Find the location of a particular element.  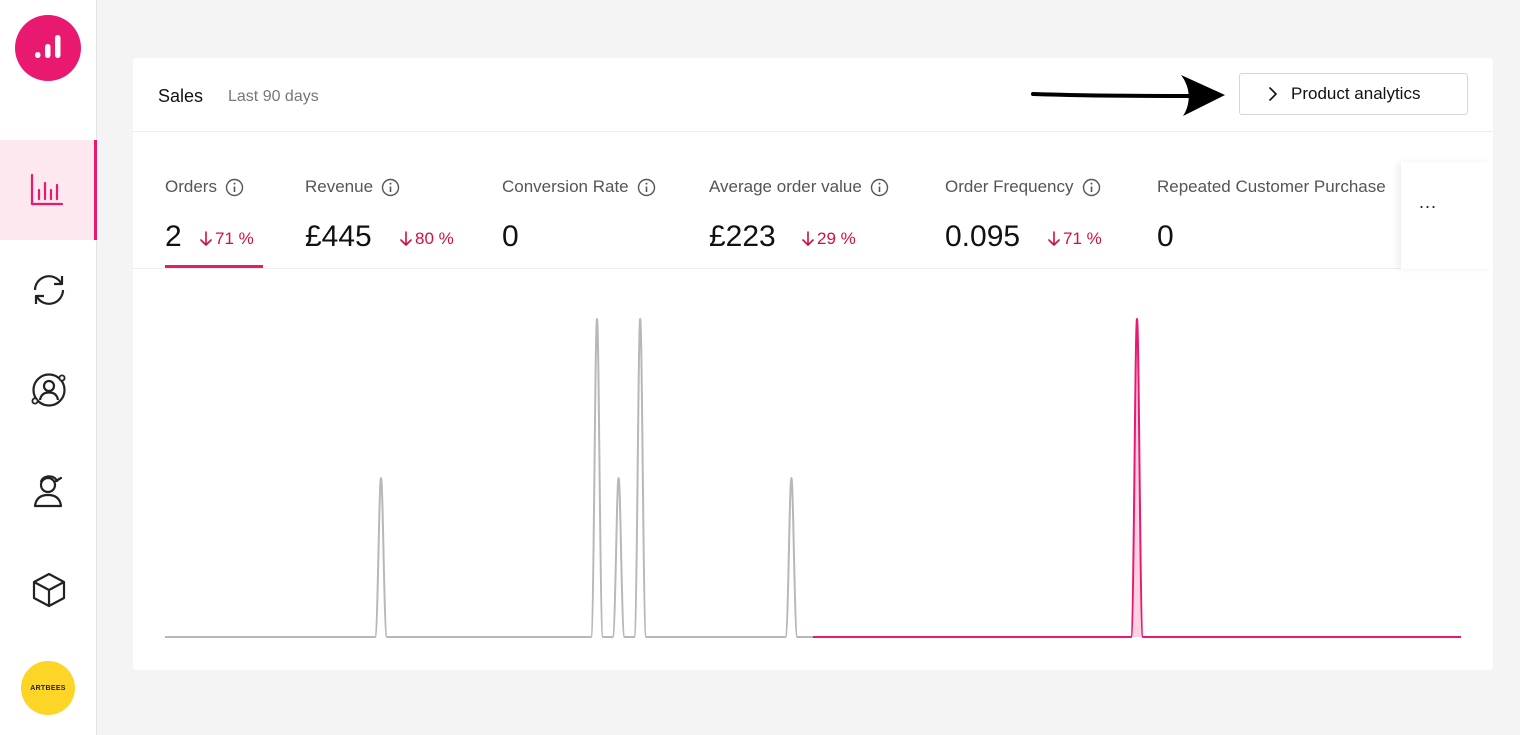

metric-label: Repeated Customer Purchase is located at coordinates (1271, 186).